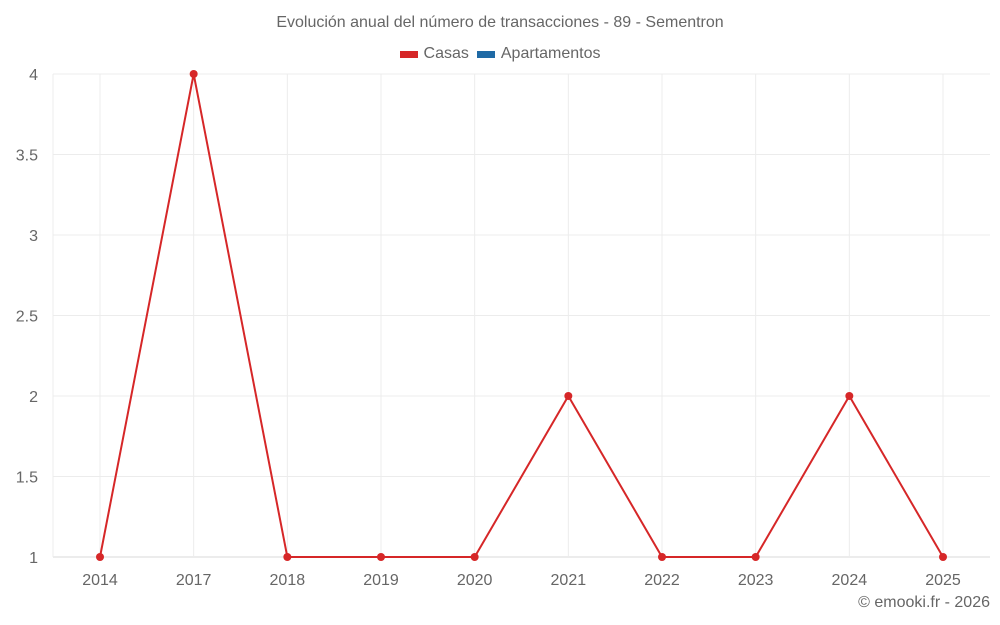 This screenshot has width=1000, height=625. What do you see at coordinates (381, 580) in the screenshot?
I see `x-tick-label: 2019` at bounding box center [381, 580].